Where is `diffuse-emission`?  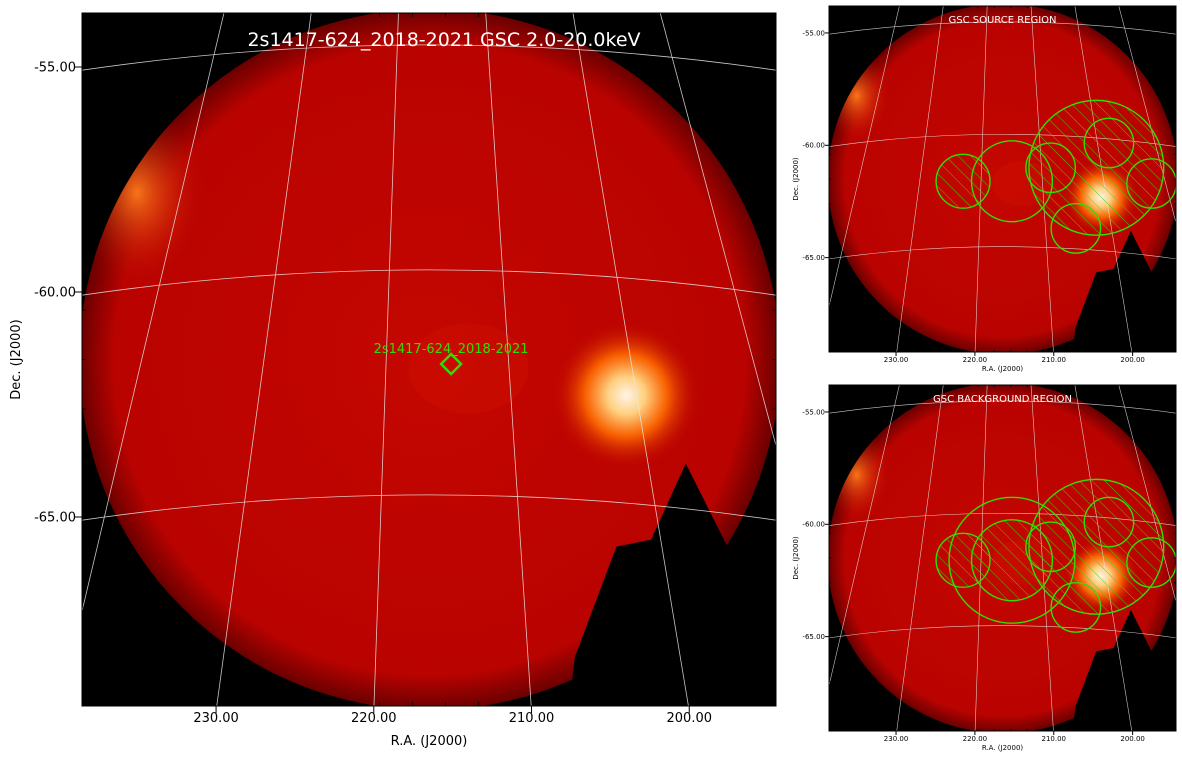 diffuse-emission is located at coordinates (468, 368).